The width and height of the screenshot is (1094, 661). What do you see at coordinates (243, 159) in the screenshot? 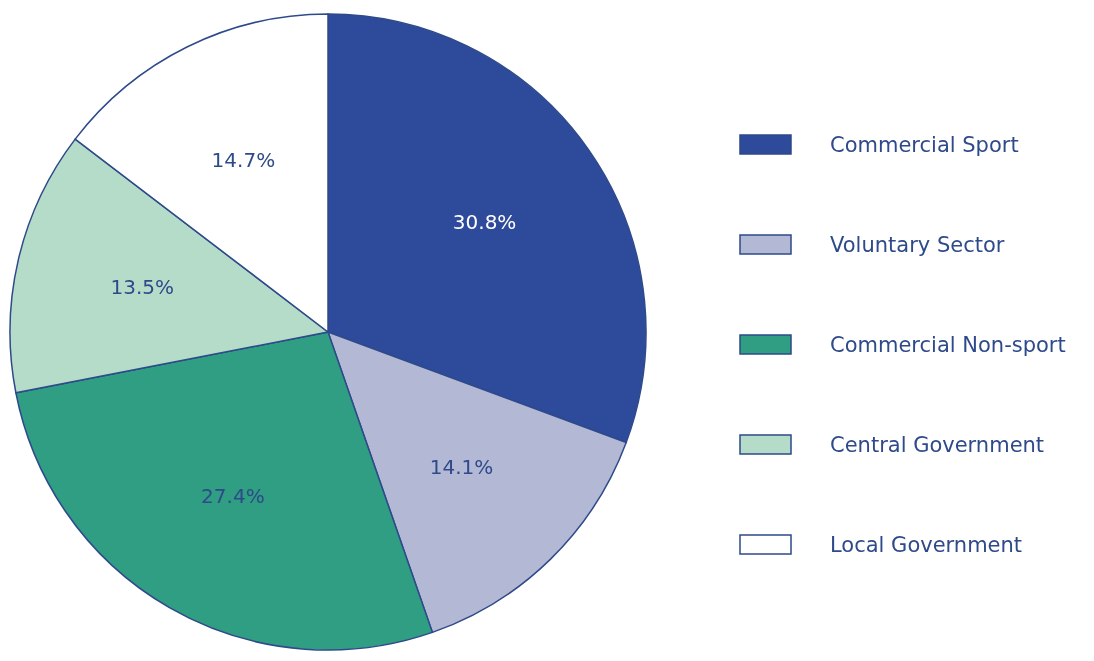
I see `data-label: 14.7%` at bounding box center [243, 159].